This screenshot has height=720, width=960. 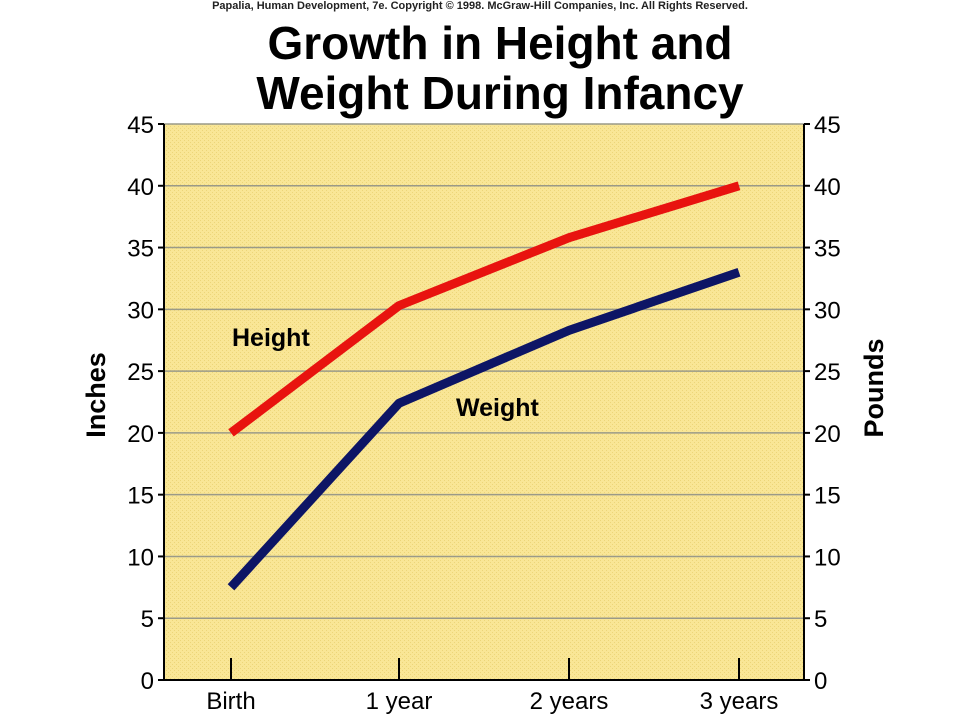 What do you see at coordinates (140, 496) in the screenshot?
I see `y-tick-label-left: 15` at bounding box center [140, 496].